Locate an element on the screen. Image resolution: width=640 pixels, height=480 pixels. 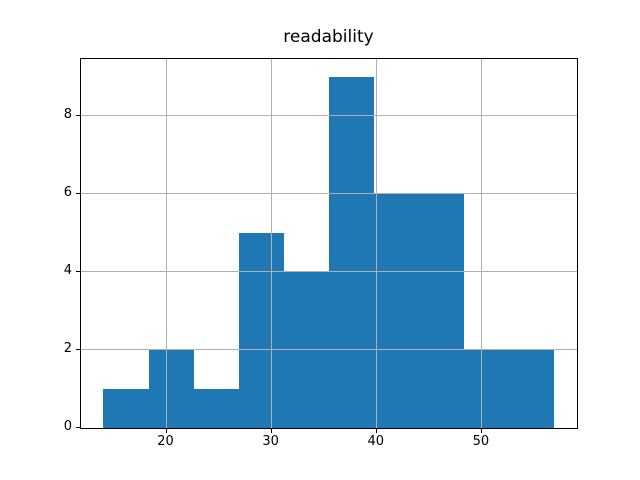
y-tick-label: 6 is located at coordinates (67, 192).